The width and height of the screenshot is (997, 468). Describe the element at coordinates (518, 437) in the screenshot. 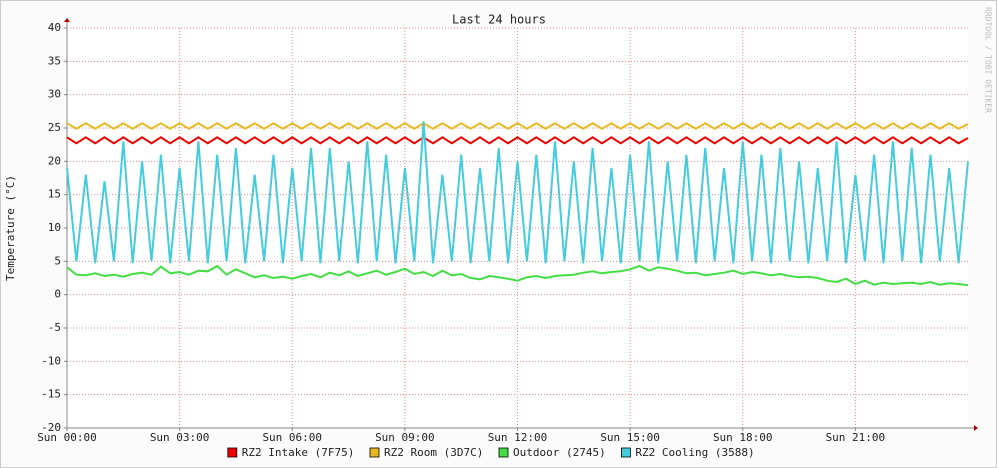

I see `x-tick-label: Sun 12:00` at that location.